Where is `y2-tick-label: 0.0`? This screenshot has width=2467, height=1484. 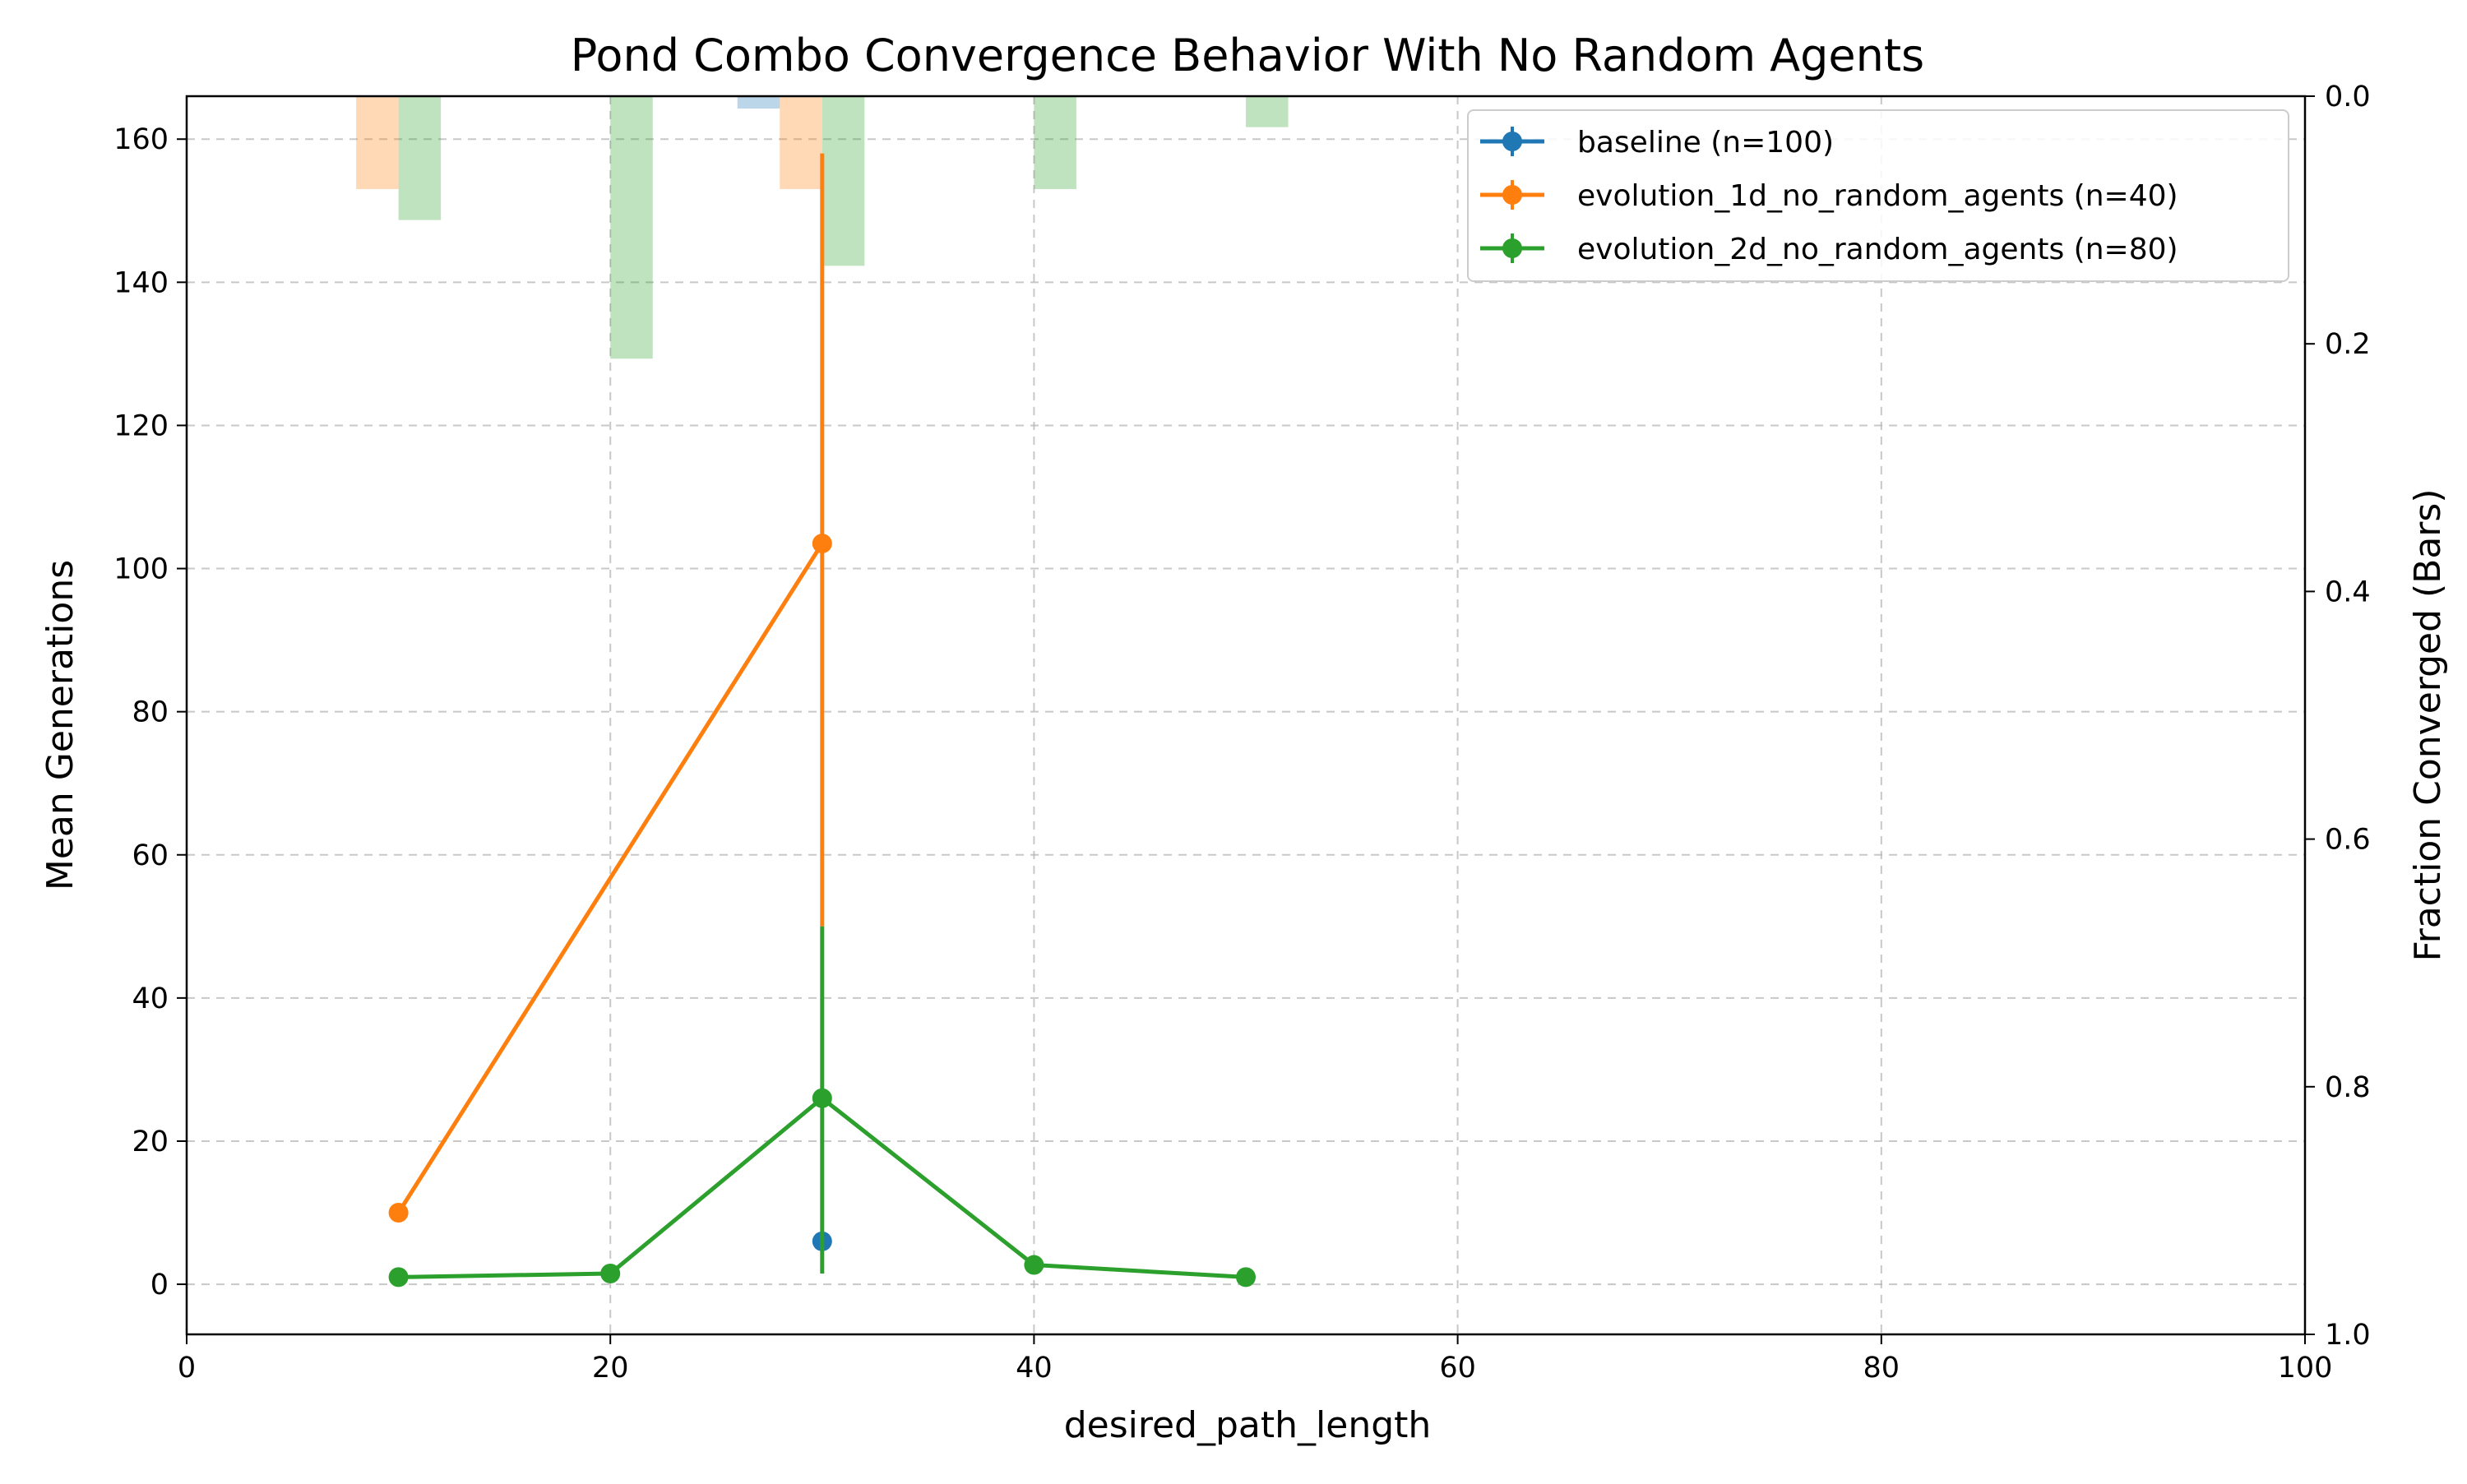
y2-tick-label: 0.0 is located at coordinates (2348, 97).